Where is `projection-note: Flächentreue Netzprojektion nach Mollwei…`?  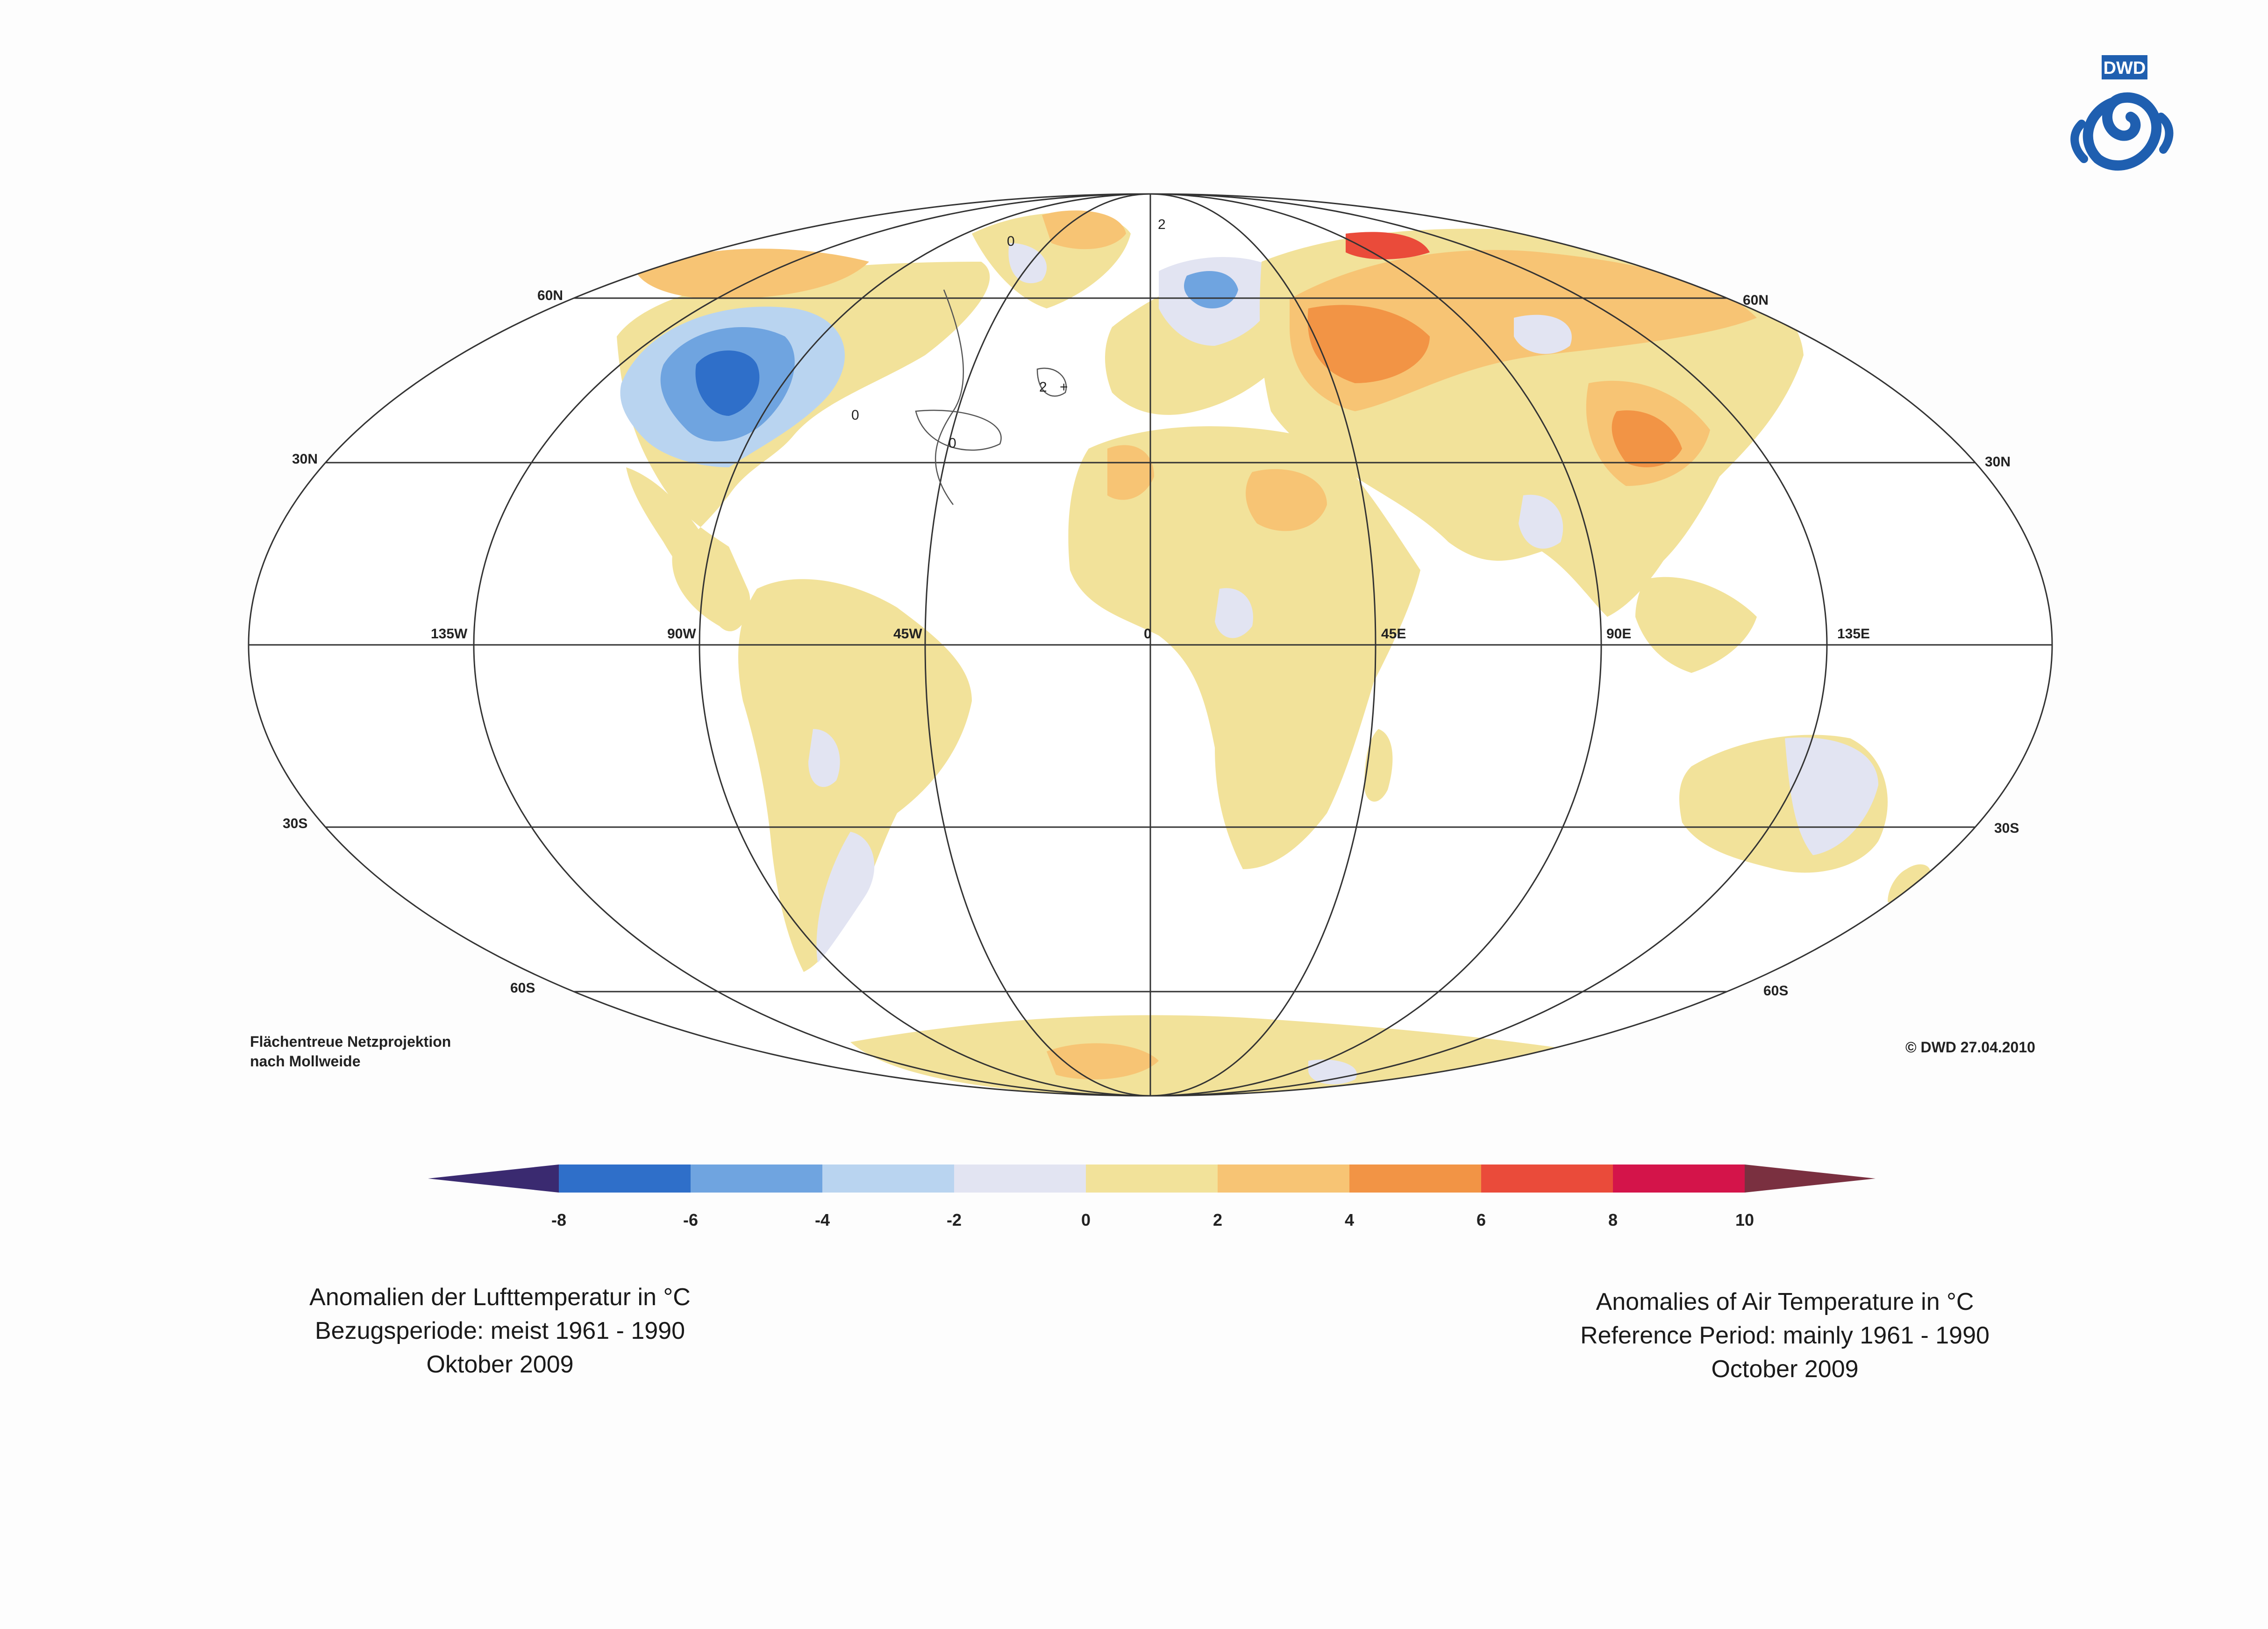
projection-note: Flächentreue Netzprojektion nach Mollwei… is located at coordinates (350, 1052).